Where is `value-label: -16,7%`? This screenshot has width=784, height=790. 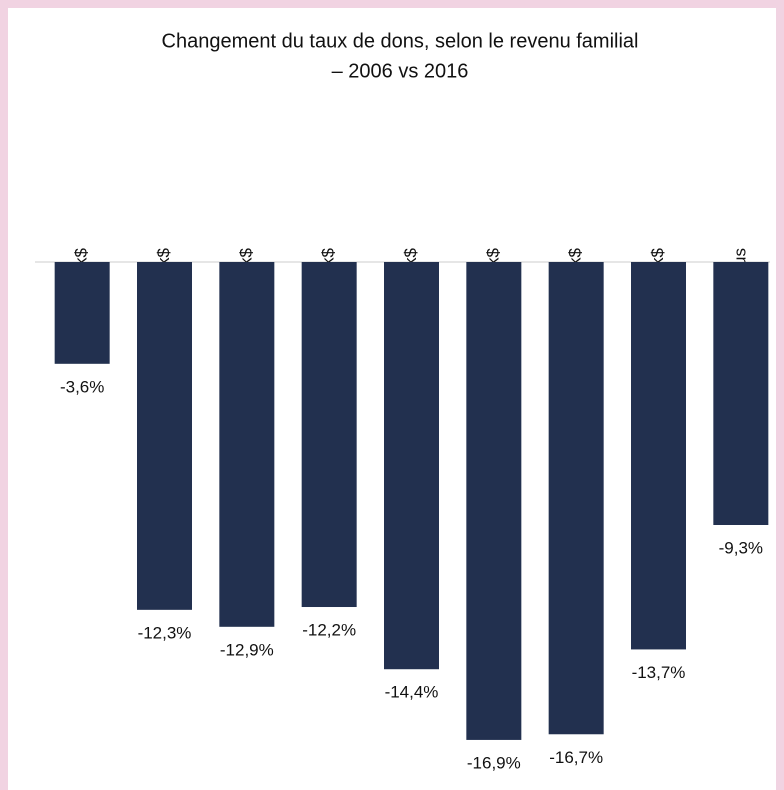 value-label: -16,7% is located at coordinates (576, 757).